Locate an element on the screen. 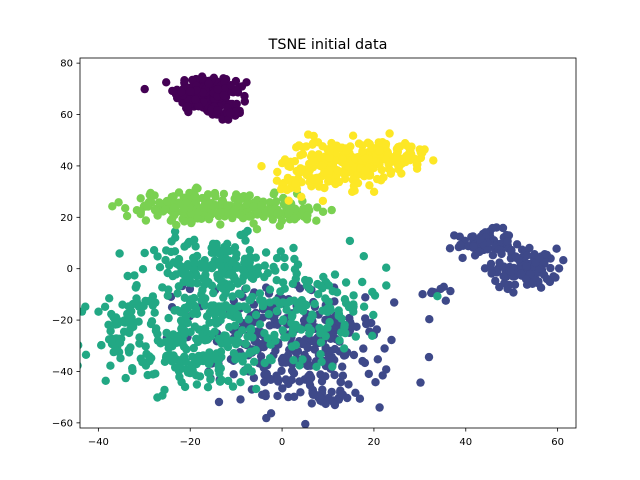  x-tick-label: −40 is located at coordinates (98, 442).